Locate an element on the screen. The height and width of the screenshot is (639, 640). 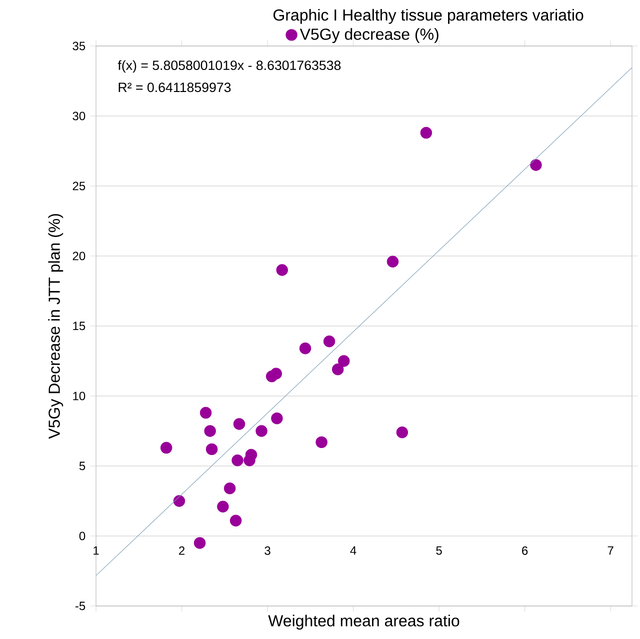
x-axis-title: Weighted mean areas ratio is located at coordinates (364, 622).